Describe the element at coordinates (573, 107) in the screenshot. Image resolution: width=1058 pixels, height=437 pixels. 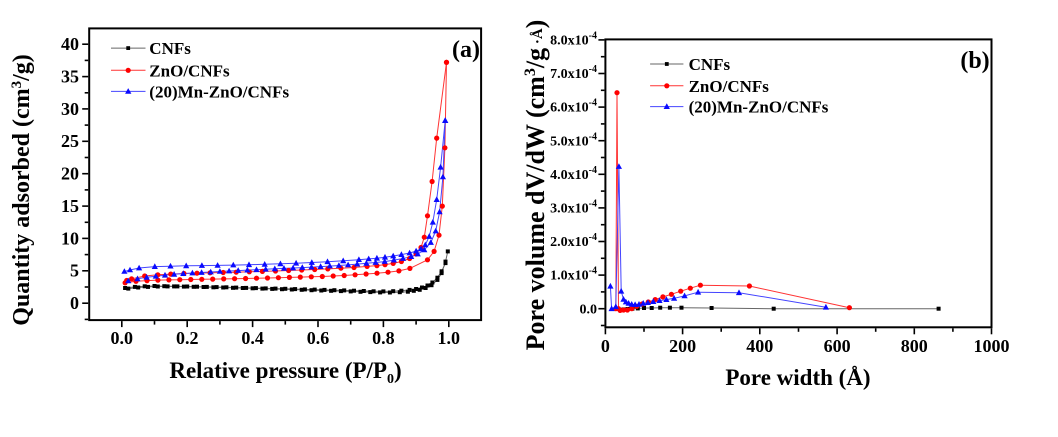
I see `svg-text: 6.0x10⁻⁴` at that location.